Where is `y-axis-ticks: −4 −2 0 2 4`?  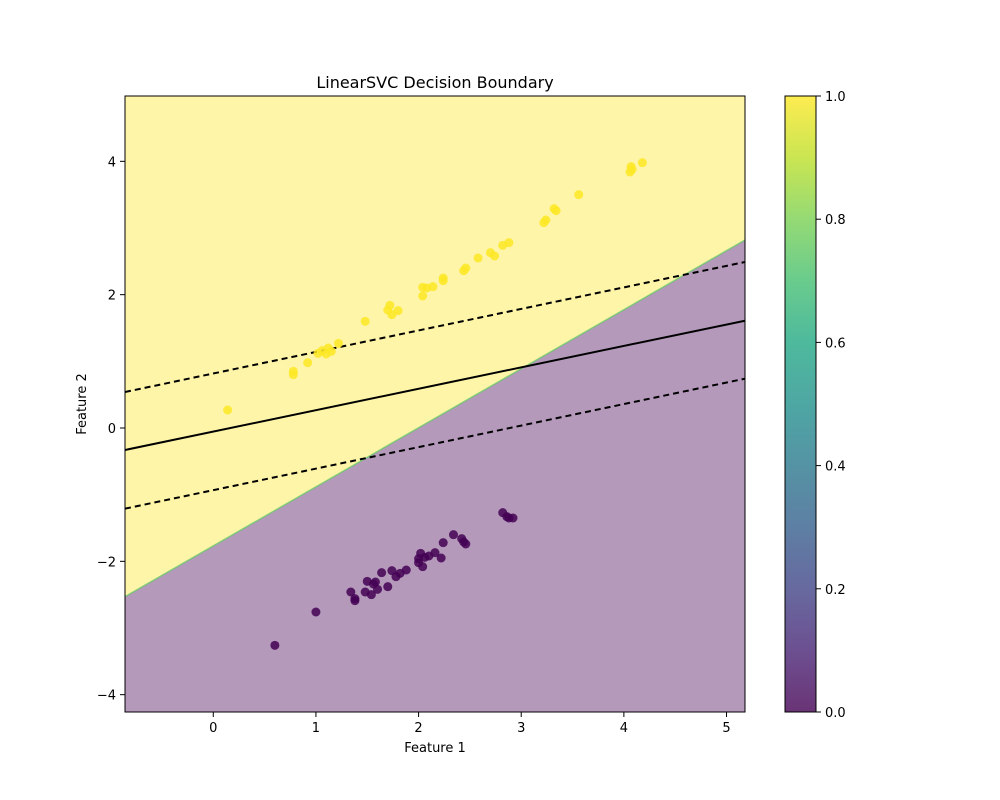 y-axis-ticks: −4 −2 0 2 4 is located at coordinates (111, 429).